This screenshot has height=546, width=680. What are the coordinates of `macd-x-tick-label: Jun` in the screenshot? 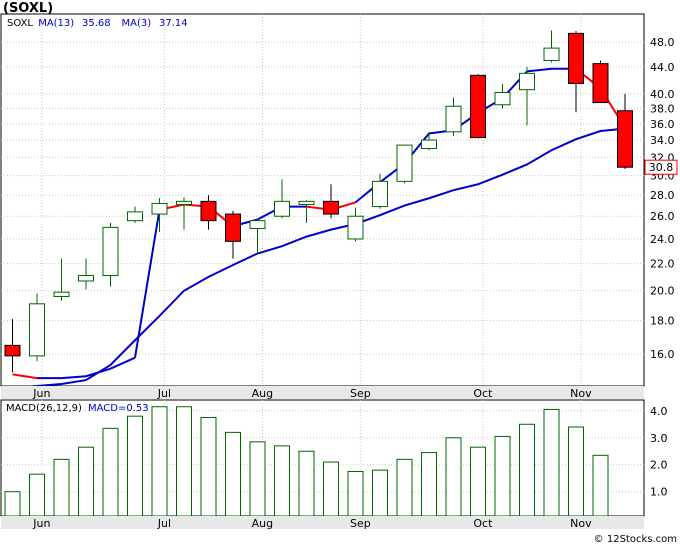 It's located at (41, 523).